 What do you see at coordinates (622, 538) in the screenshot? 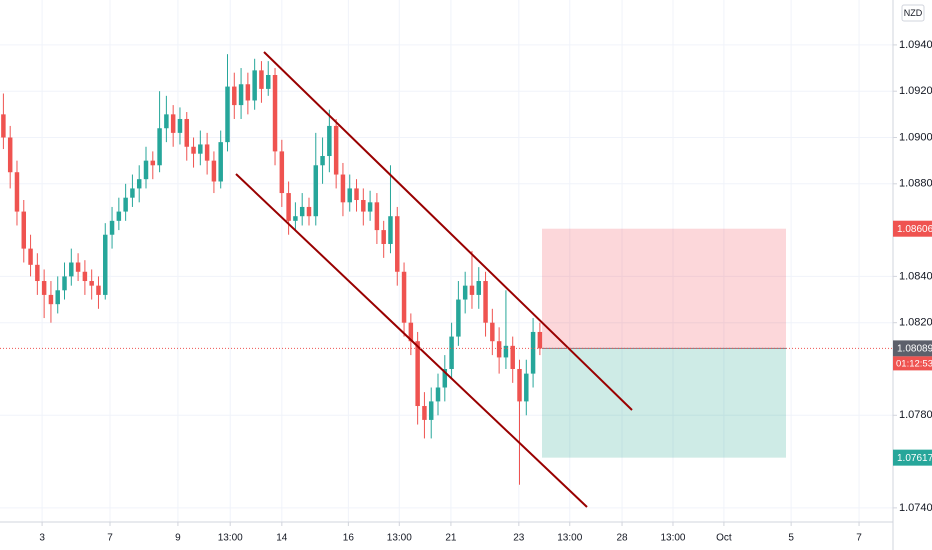
I see `x-tick-label: 28` at bounding box center [622, 538].